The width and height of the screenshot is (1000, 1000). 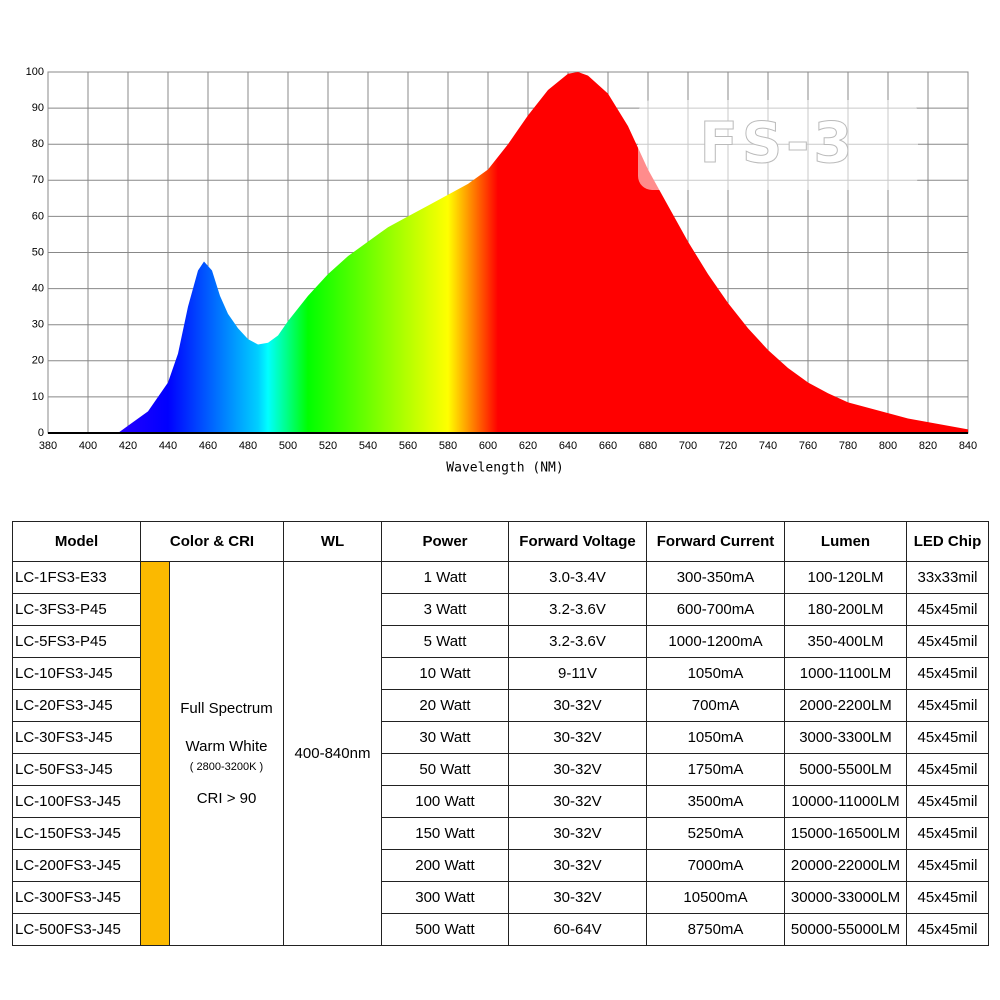 What do you see at coordinates (845, 801) in the screenshot?
I see `cell: 10000-11000LM` at bounding box center [845, 801].